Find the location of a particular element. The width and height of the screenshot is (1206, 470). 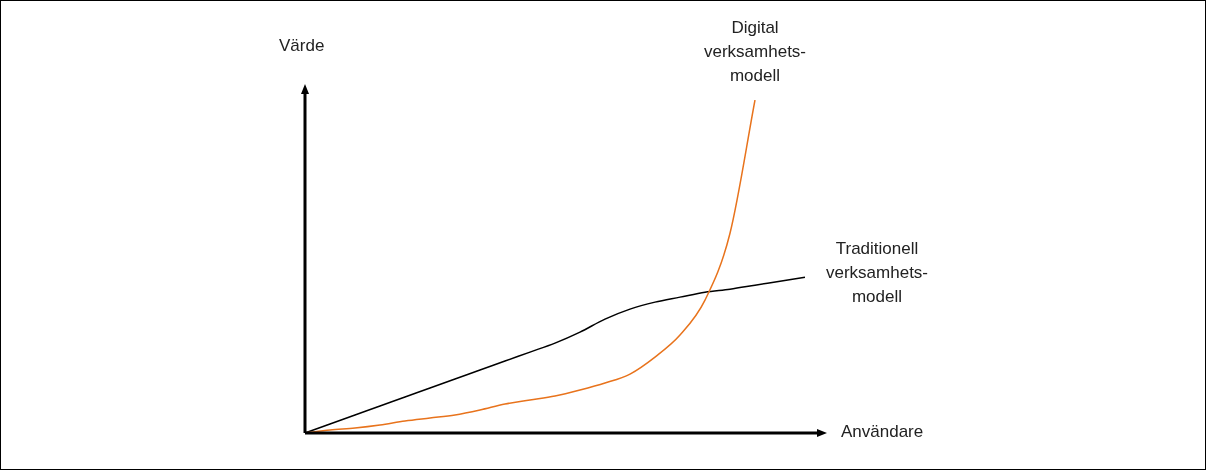

text: Digital verksamhets-modell is located at coordinates (755, 52).